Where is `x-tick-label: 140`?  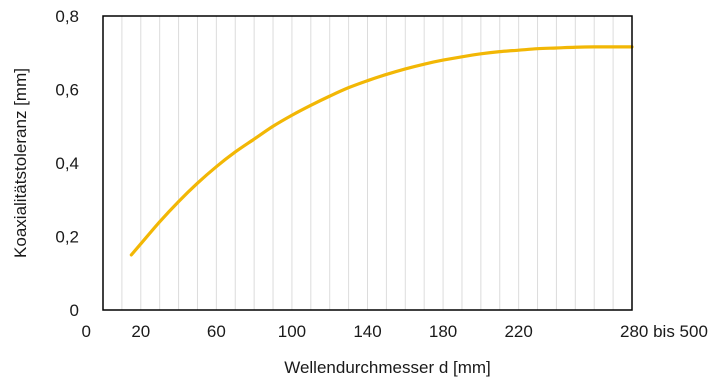
x-tick-label: 140 is located at coordinates (367, 331).